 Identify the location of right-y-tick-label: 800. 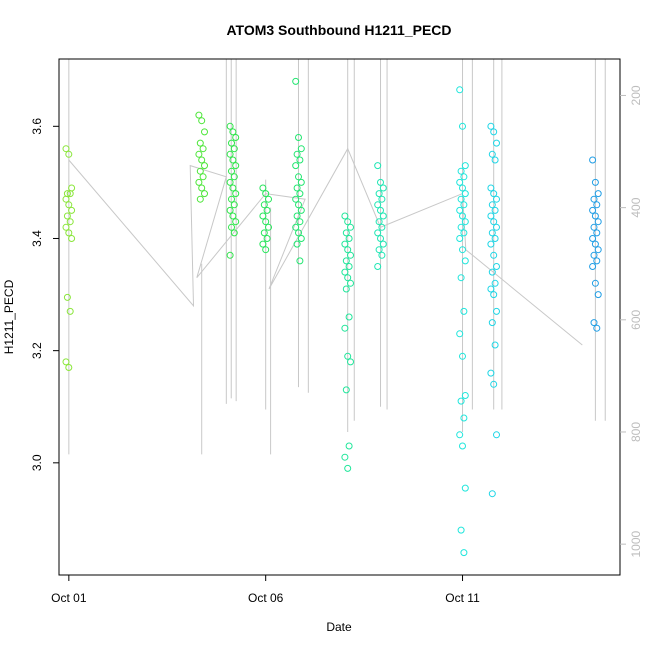
(636, 432).